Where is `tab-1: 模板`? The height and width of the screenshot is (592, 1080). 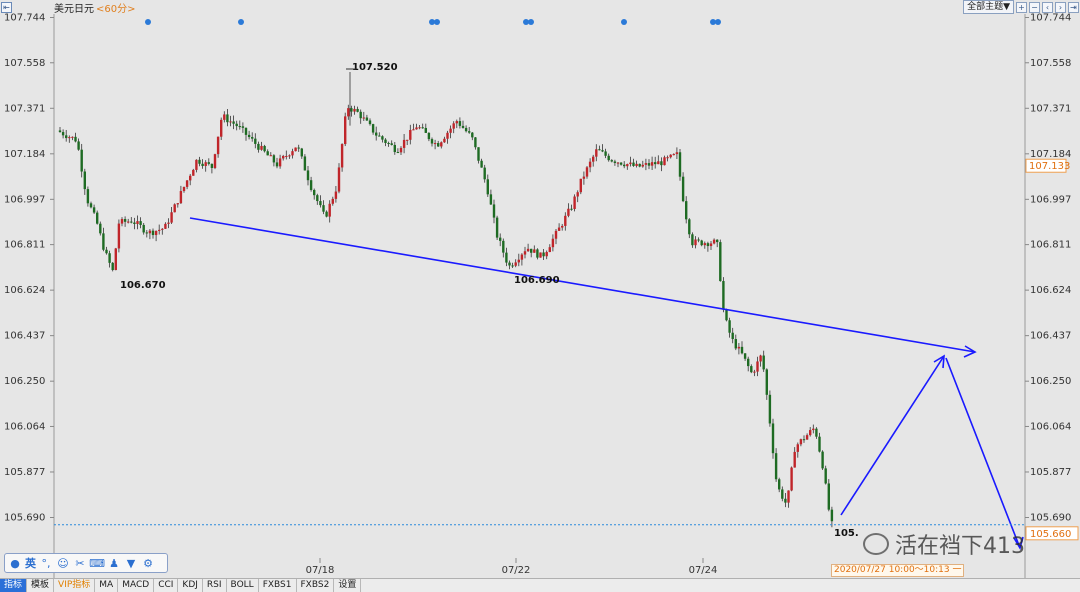 tab-1: 模板 is located at coordinates (41, 585).